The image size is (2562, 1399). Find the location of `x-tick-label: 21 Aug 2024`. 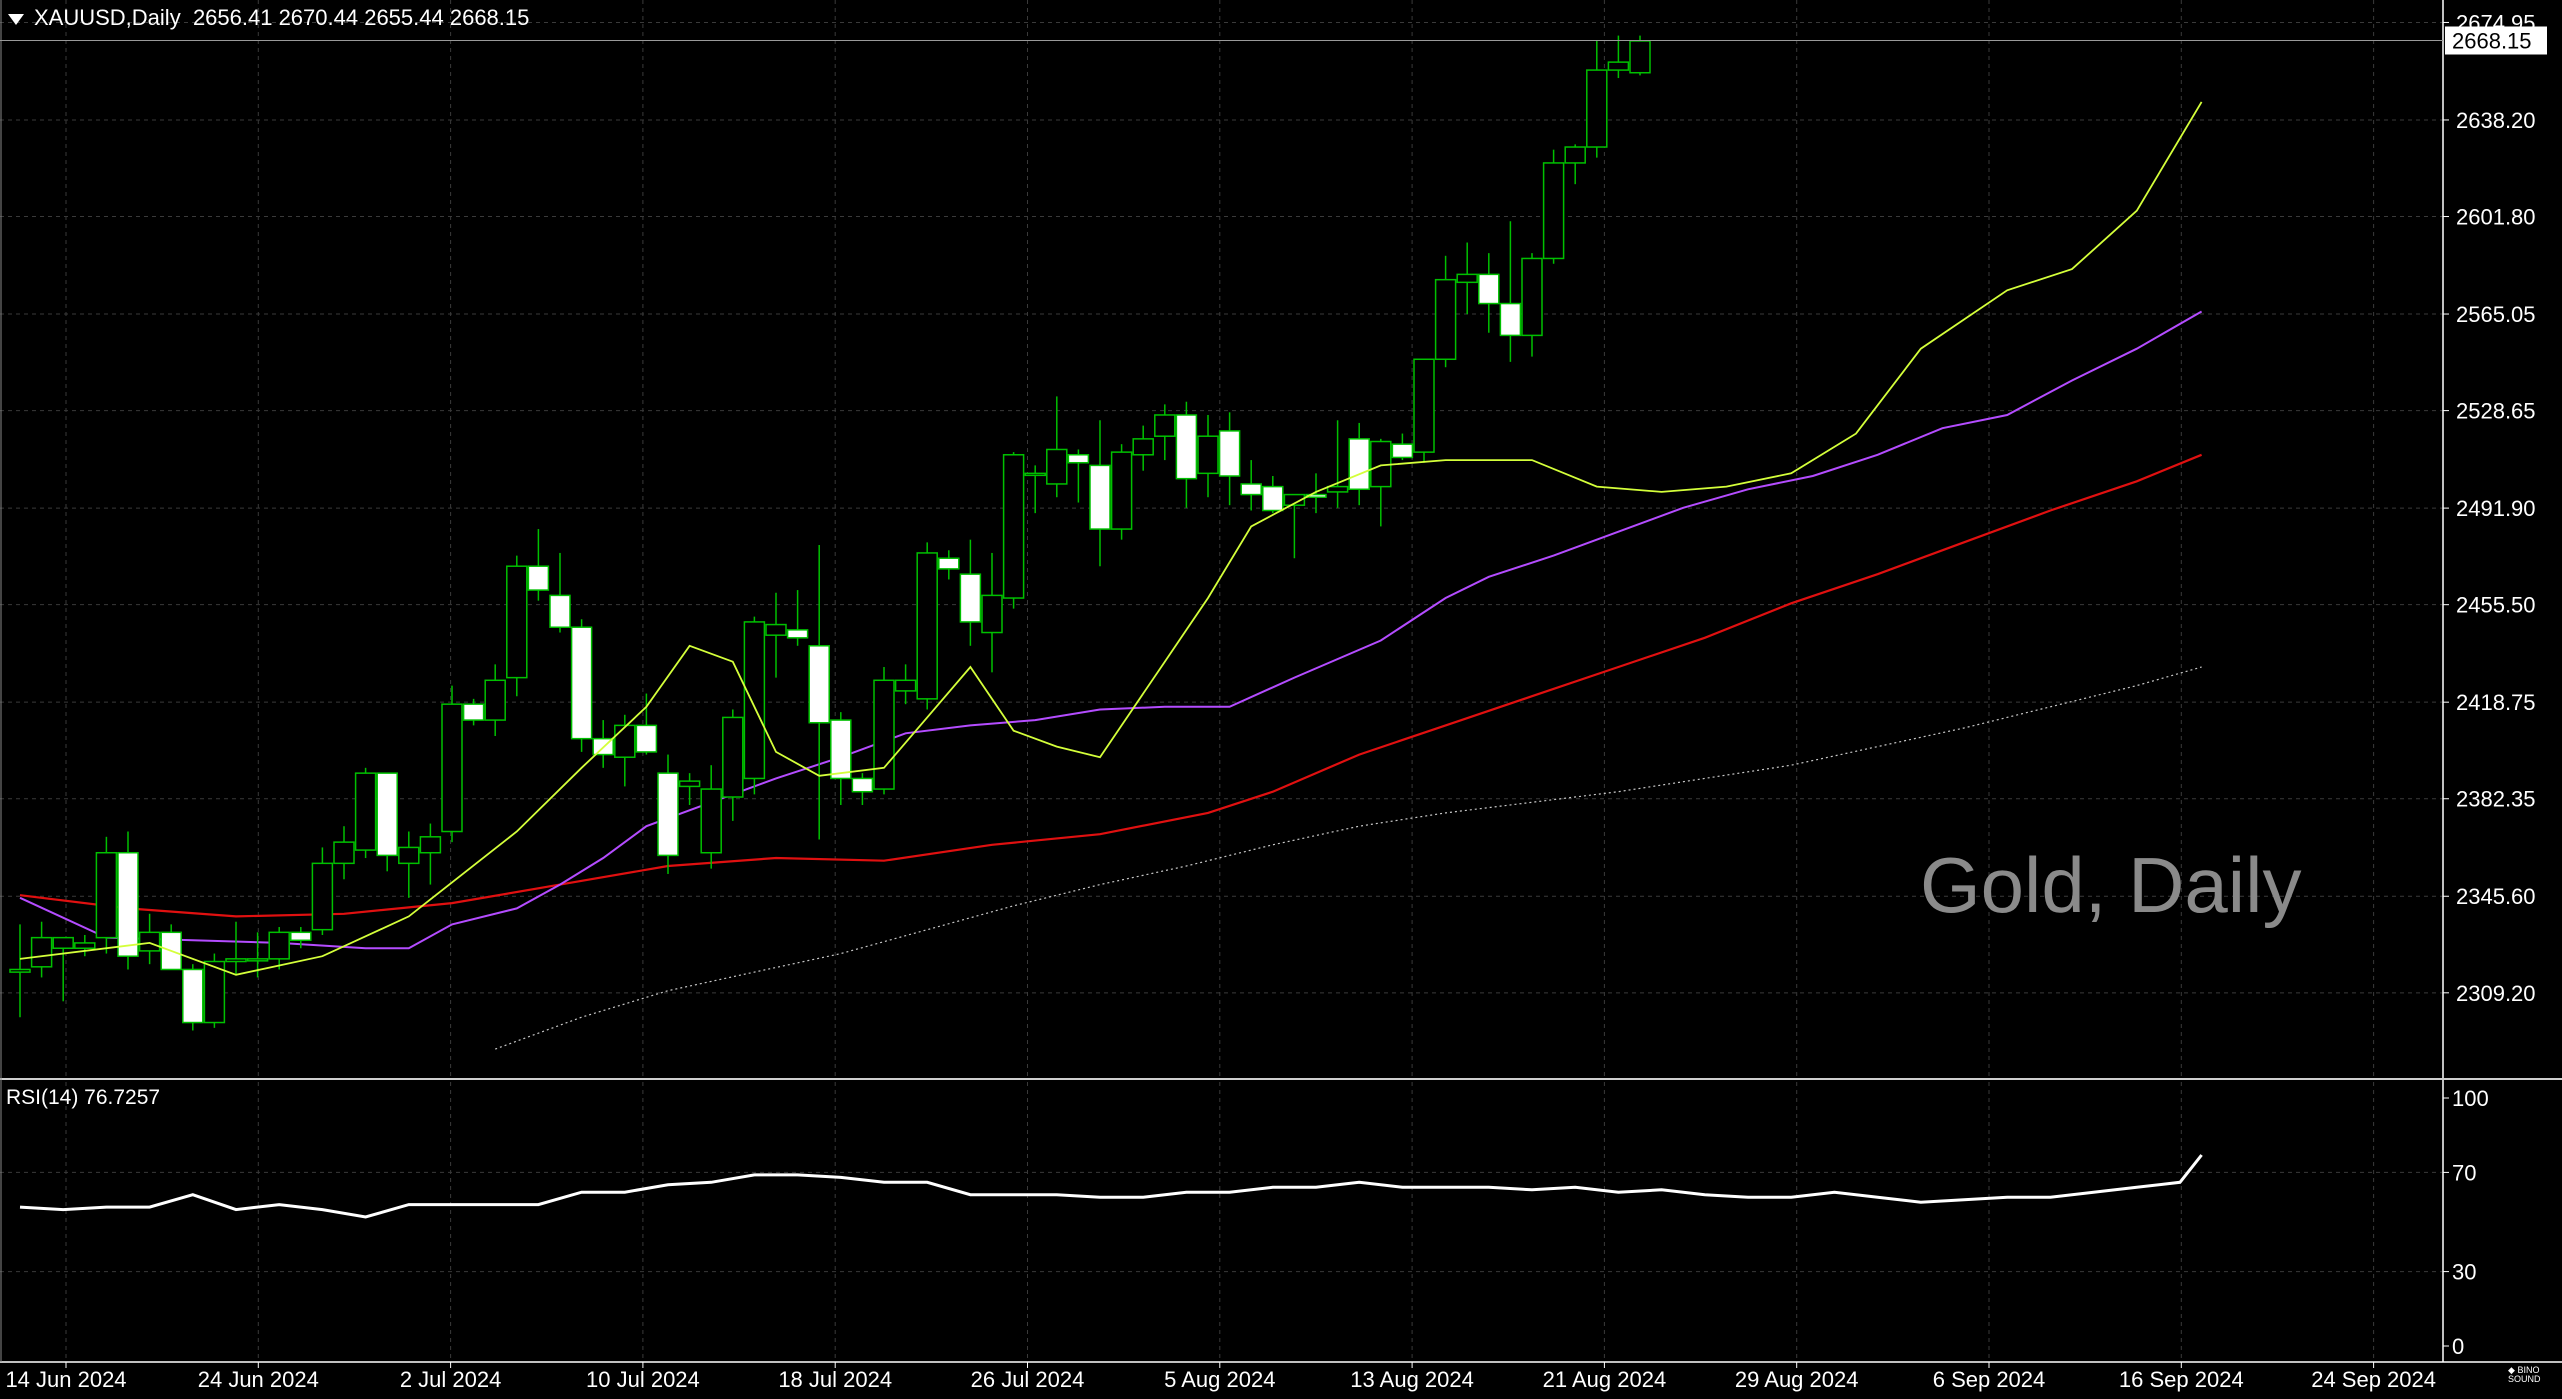

x-tick-label: 21 Aug 2024 is located at coordinates (1605, 1379).